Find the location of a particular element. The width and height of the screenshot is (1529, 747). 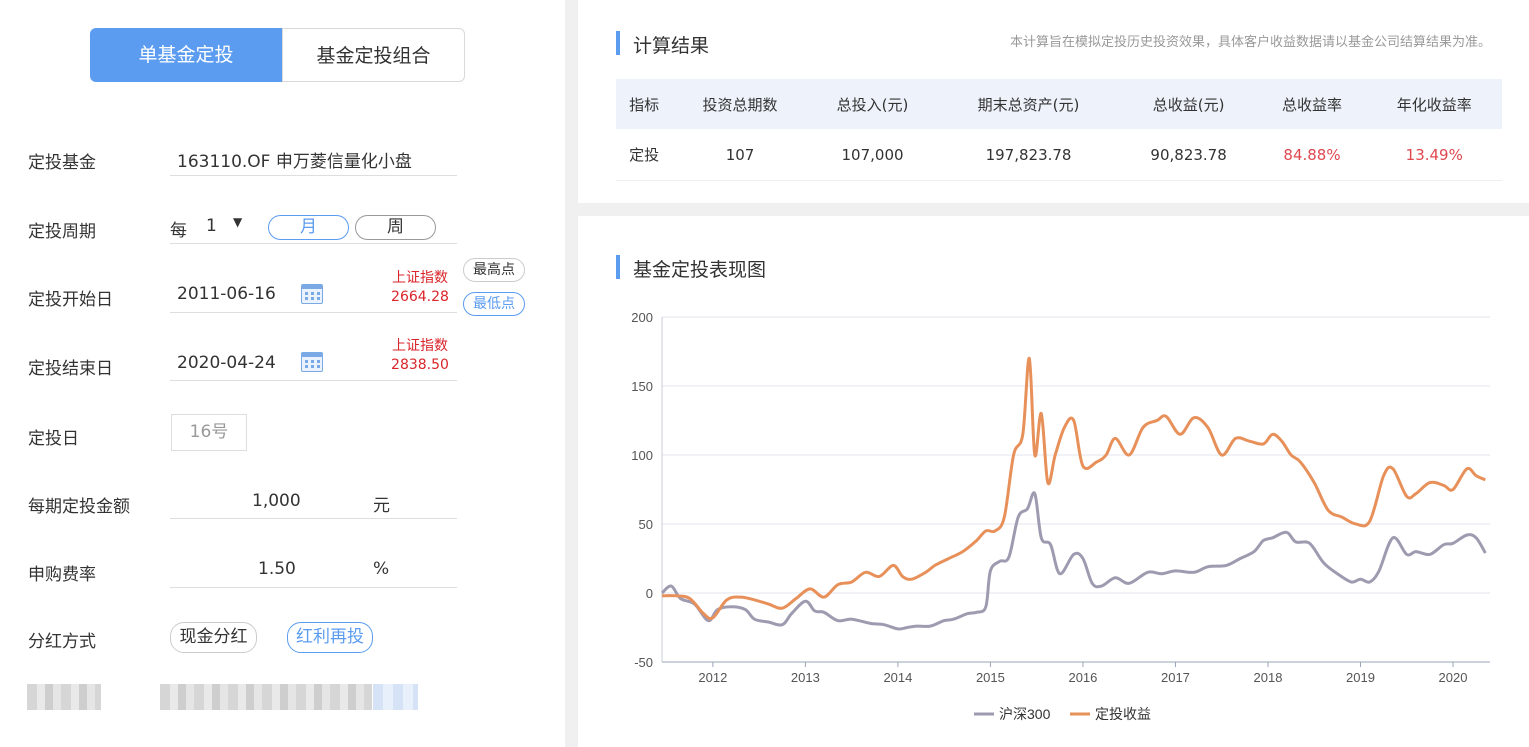

cycle-week-option: 周 is located at coordinates (395, 227).